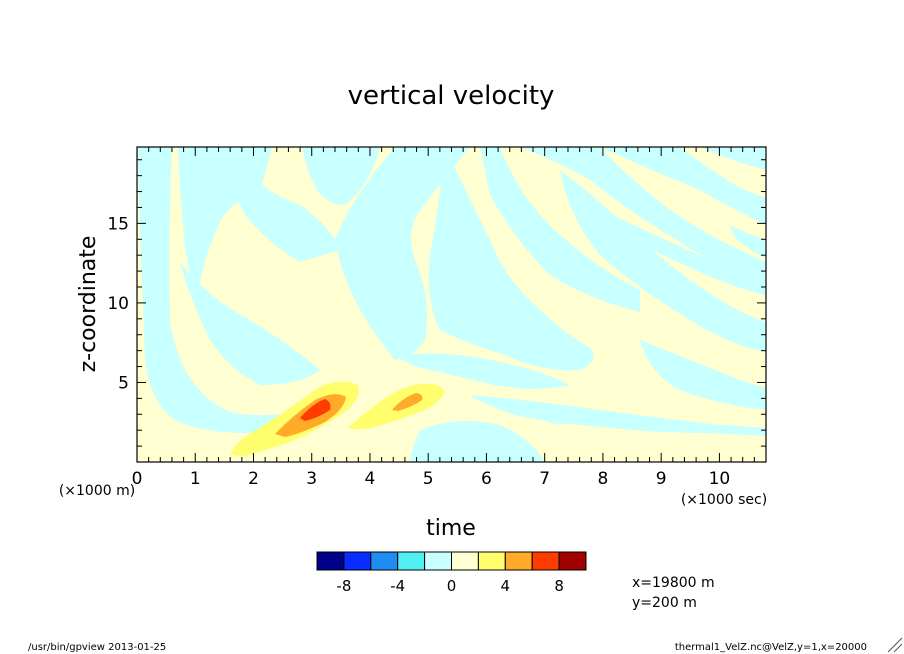 Image resolution: width=904 pixels, height=654 pixels. I want to click on colorbar-tick-label: -8, so click(343, 586).